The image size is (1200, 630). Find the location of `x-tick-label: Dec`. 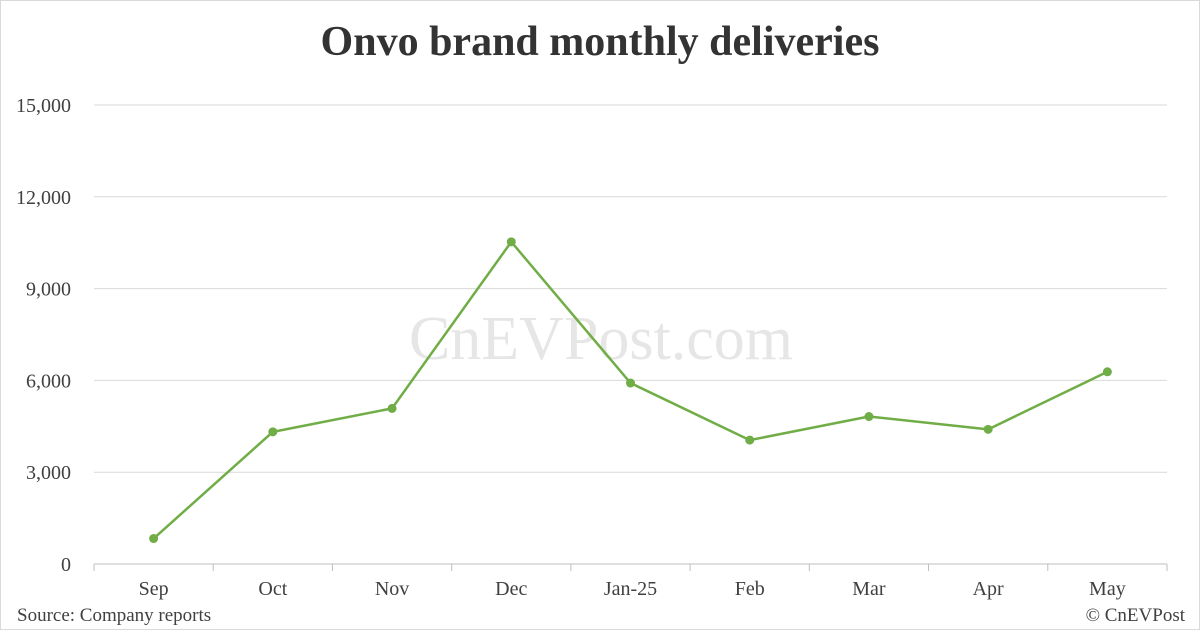

x-tick-label: Dec is located at coordinates (511, 589).